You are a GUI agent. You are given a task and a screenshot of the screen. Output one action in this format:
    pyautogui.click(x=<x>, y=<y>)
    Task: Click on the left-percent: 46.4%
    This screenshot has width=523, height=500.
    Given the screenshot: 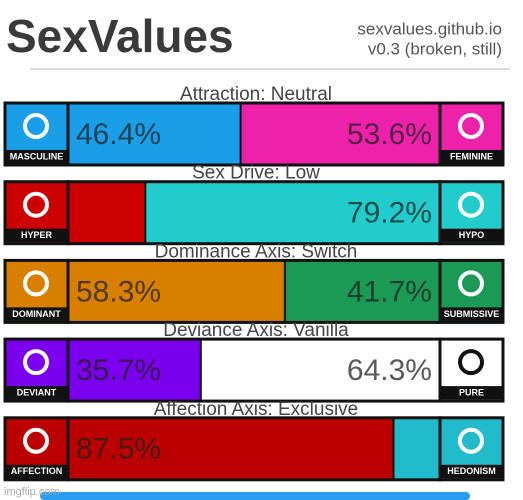 What is the action you would take?
    pyautogui.click(x=118, y=134)
    